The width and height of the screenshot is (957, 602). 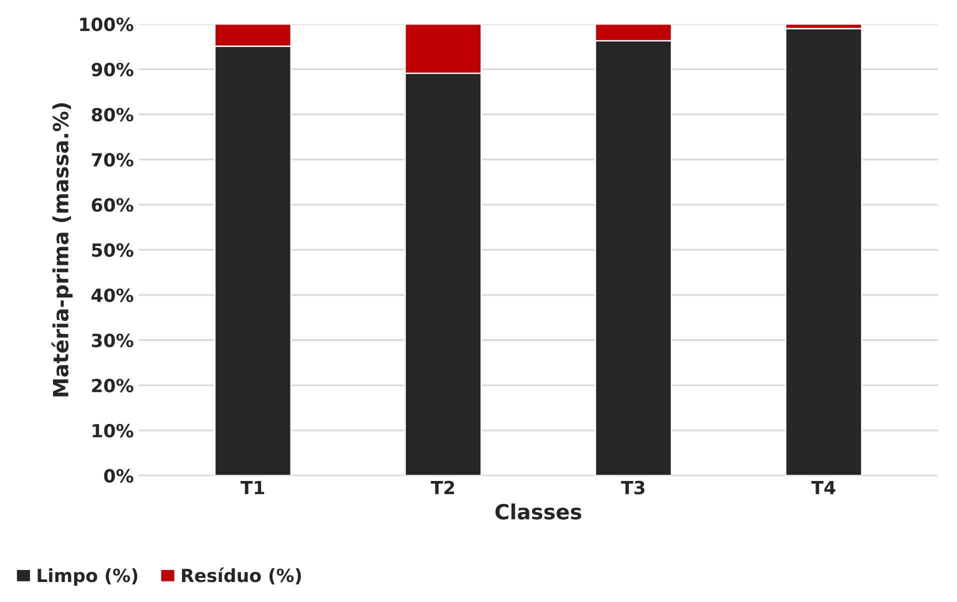 I want to click on y-tick-label: 20%, so click(x=113, y=385).